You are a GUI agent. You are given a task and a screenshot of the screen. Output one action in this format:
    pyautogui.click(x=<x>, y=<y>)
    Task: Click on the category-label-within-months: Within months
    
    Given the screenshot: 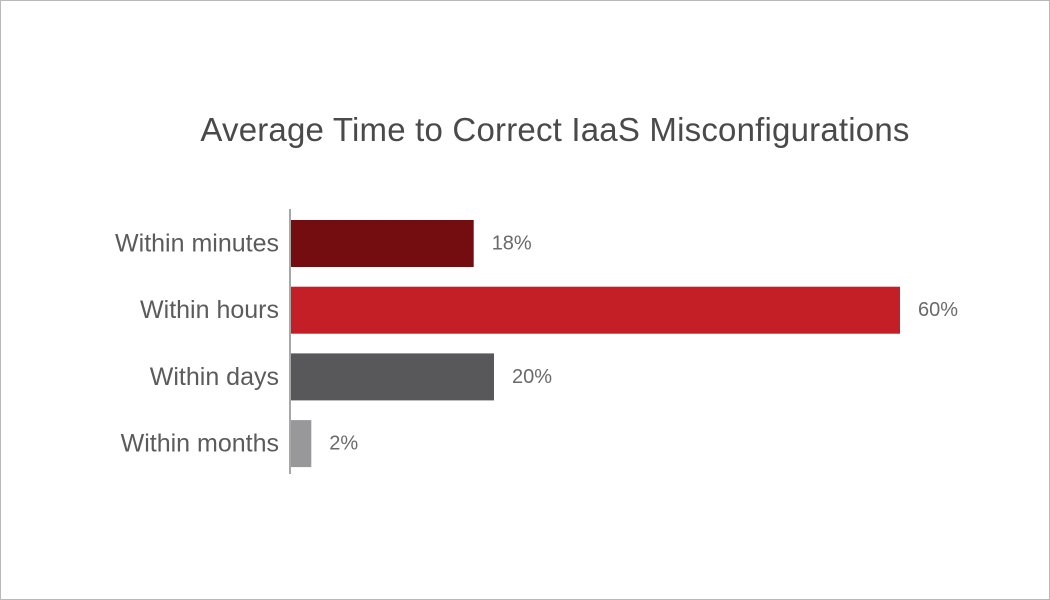 What is the action you would take?
    pyautogui.click(x=200, y=444)
    